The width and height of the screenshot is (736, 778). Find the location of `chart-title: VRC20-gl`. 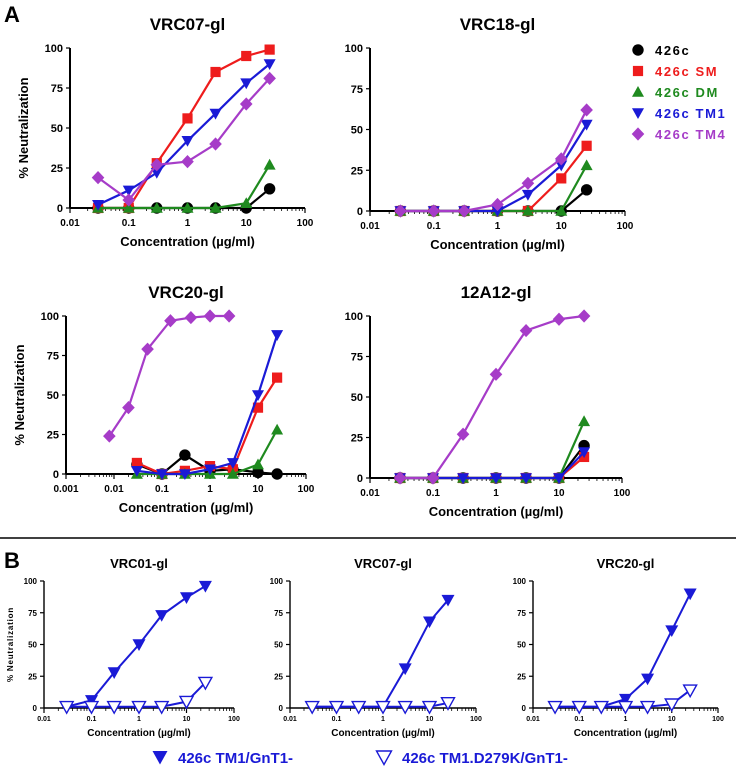

chart-title: VRC20-gl is located at coordinates (186, 292).